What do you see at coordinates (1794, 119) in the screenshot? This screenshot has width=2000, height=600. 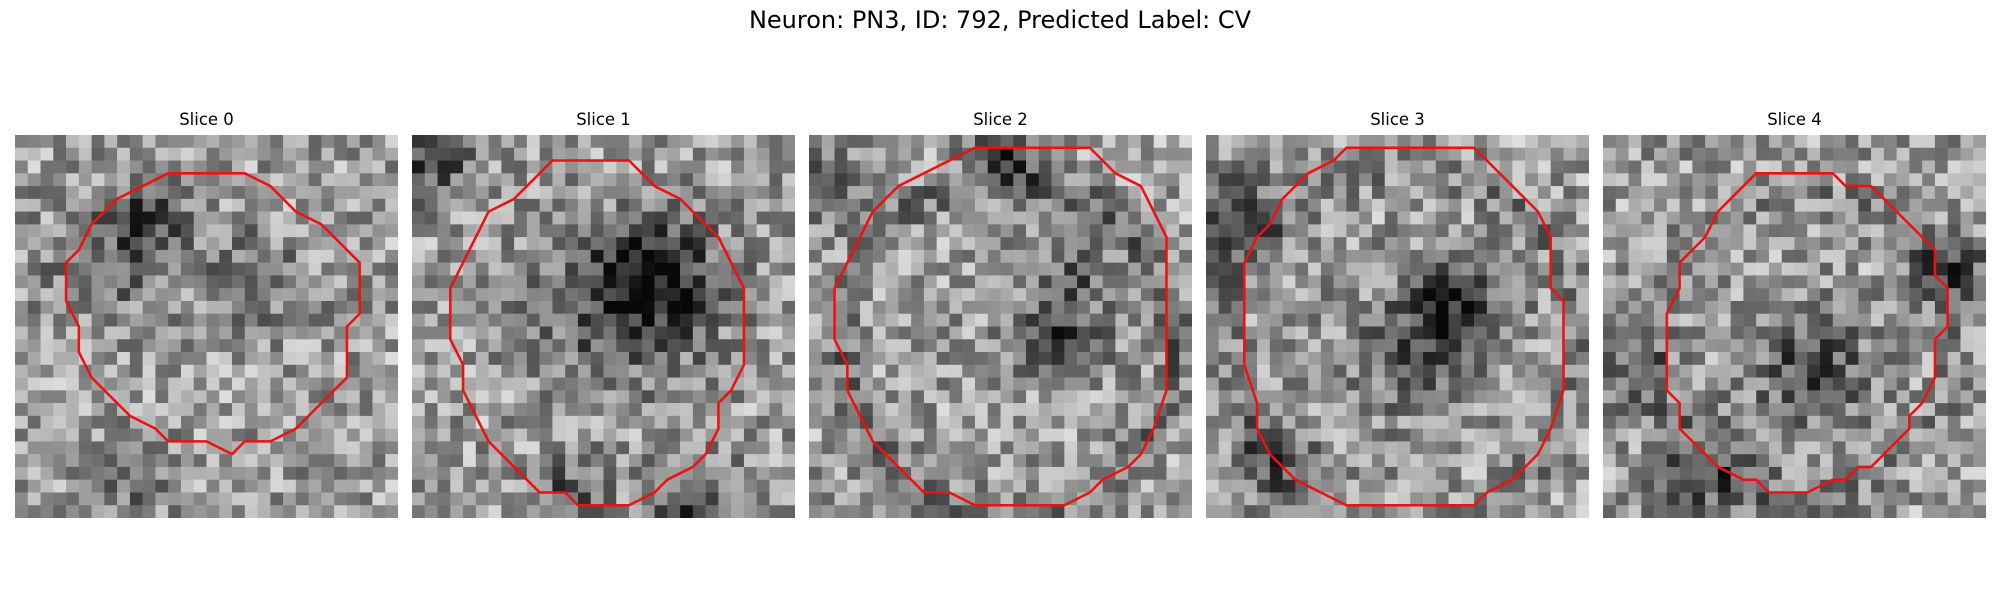 I see `slice-title-4: Slice 4` at bounding box center [1794, 119].